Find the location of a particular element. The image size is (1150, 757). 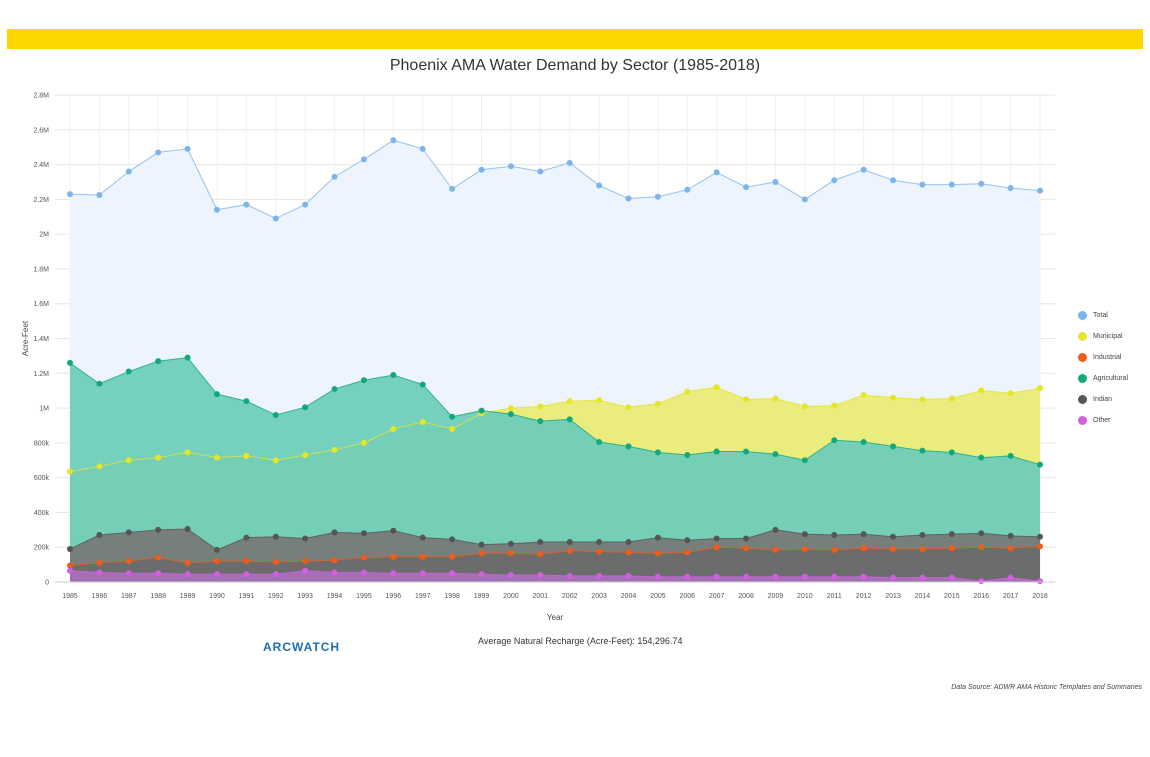

legend-item-municipal: Municipal is located at coordinates (1103, 336).